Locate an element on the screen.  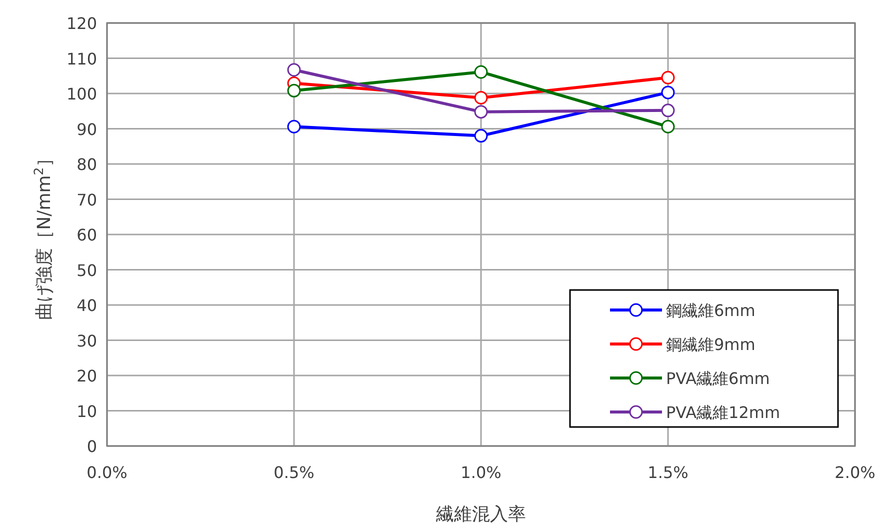
y-tick-label: 20 is located at coordinates (86, 376).